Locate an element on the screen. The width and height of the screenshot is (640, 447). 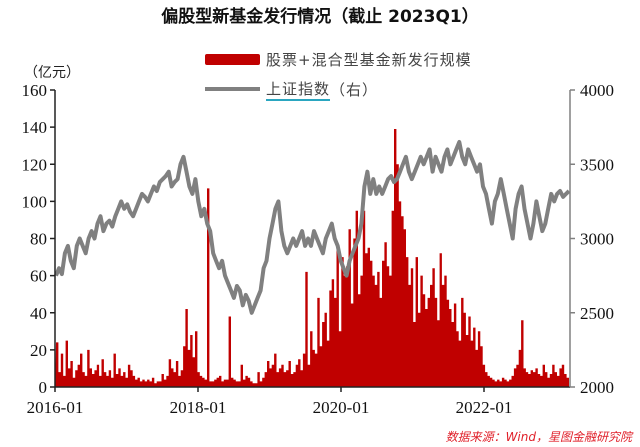
left-tick-label: 160 is located at coordinates (35, 90).